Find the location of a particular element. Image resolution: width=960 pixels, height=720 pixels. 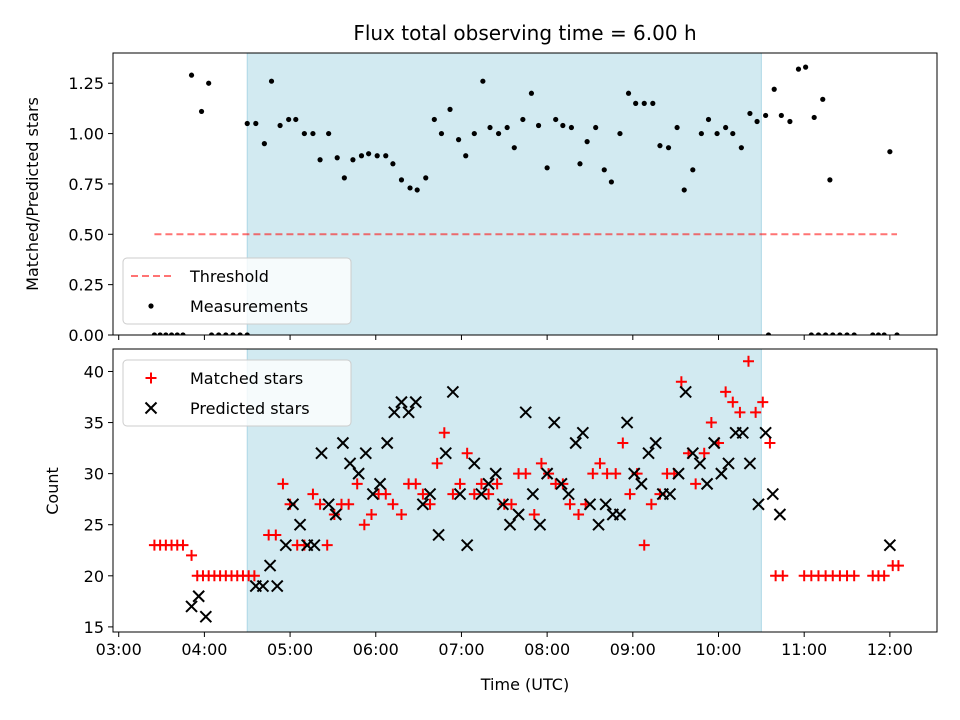

x-tick-label: 04:00 is located at coordinates (204, 649).